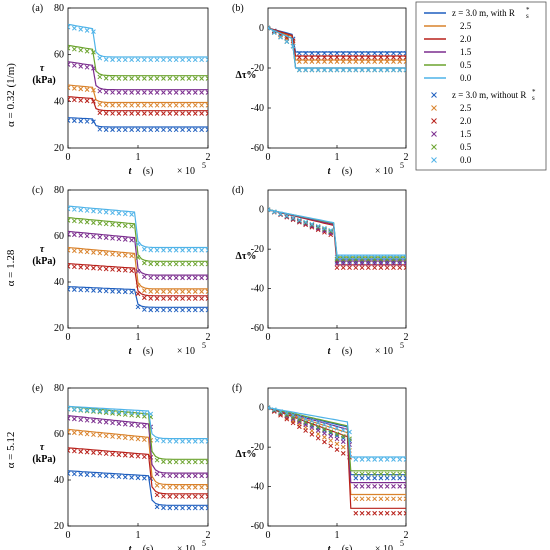  I want to click on row-label-2: α = 5.12, so click(11, 450).